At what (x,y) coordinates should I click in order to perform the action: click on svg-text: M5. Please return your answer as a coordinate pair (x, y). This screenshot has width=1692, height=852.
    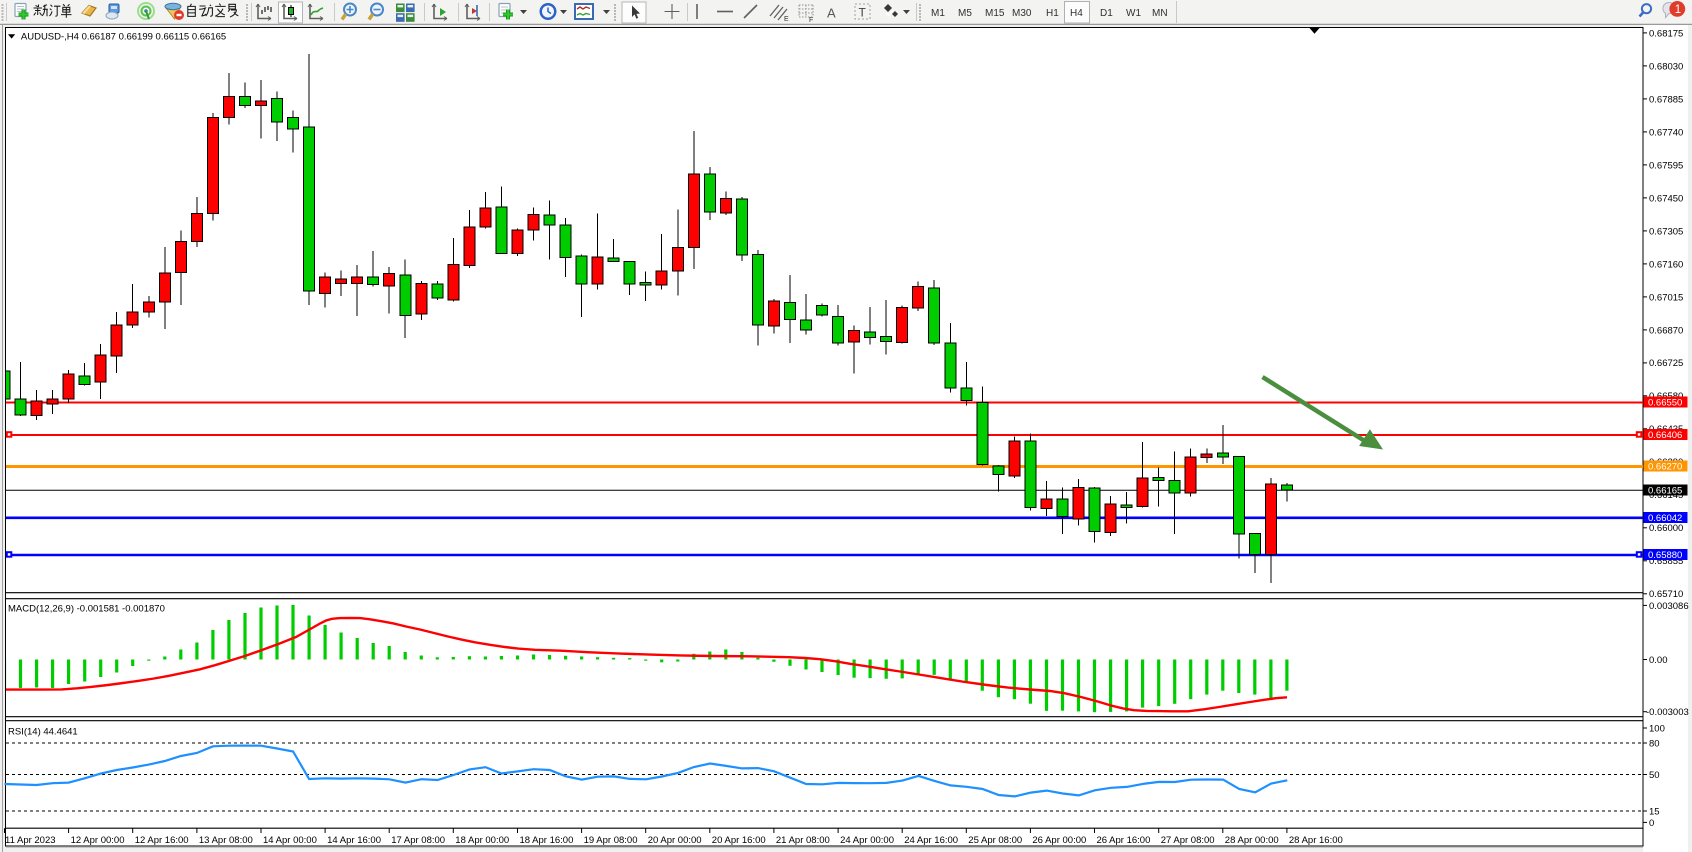
    Looking at the image, I should click on (965, 13).